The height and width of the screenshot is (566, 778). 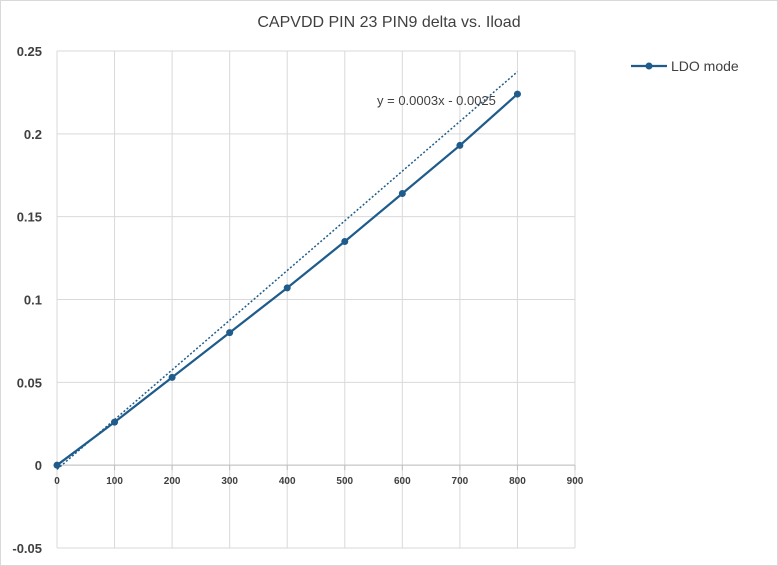 What do you see at coordinates (229, 481) in the screenshot?
I see `x-tick-label: 300` at bounding box center [229, 481].